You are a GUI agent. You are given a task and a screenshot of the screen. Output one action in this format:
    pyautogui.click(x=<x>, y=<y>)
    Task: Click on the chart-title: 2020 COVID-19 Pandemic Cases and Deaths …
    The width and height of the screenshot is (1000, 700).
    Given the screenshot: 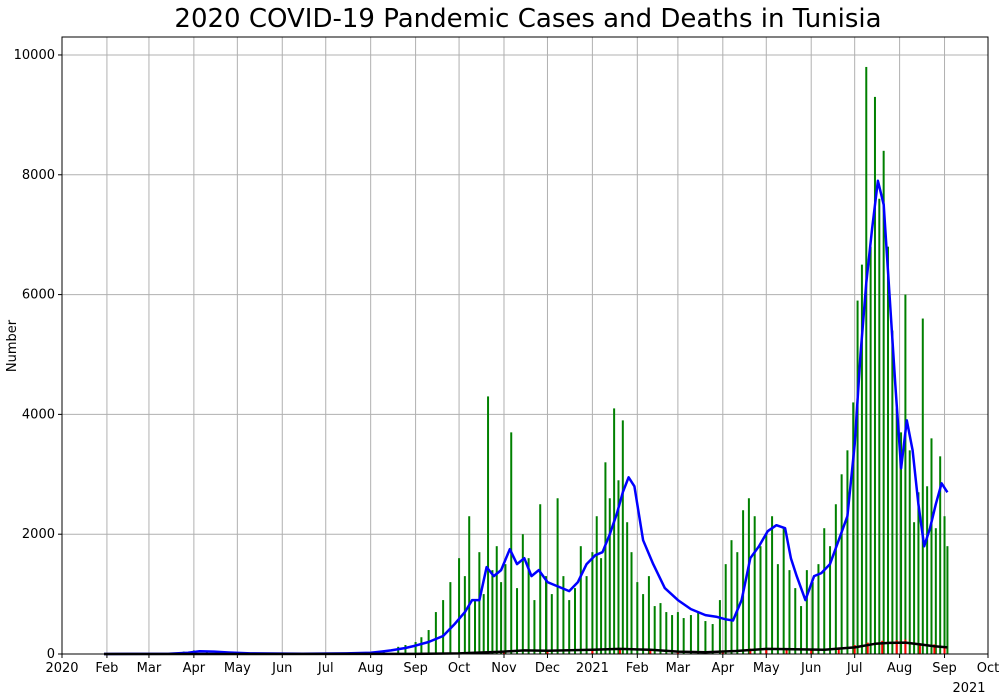 What is the action you would take?
    pyautogui.click(x=527, y=19)
    